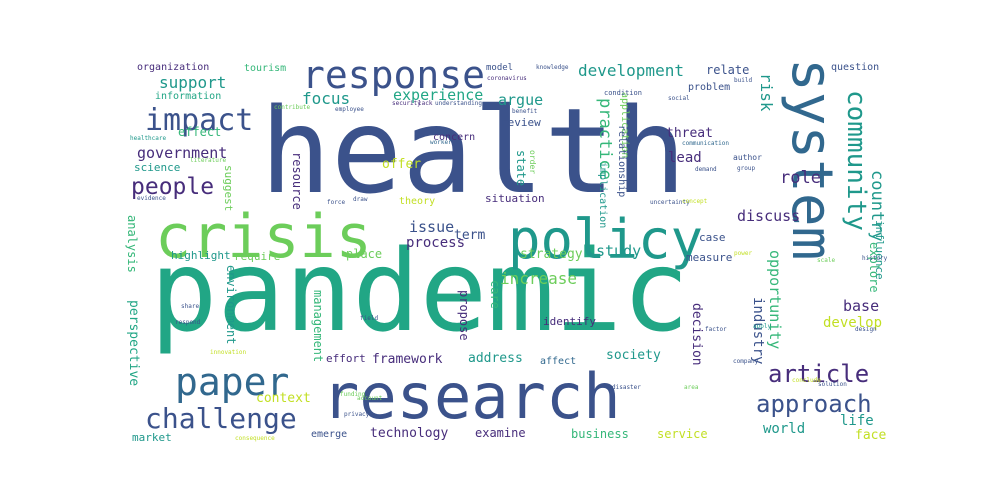  What do you see at coordinates (679, 98) in the screenshot?
I see `word-social: social` at bounding box center [679, 98].